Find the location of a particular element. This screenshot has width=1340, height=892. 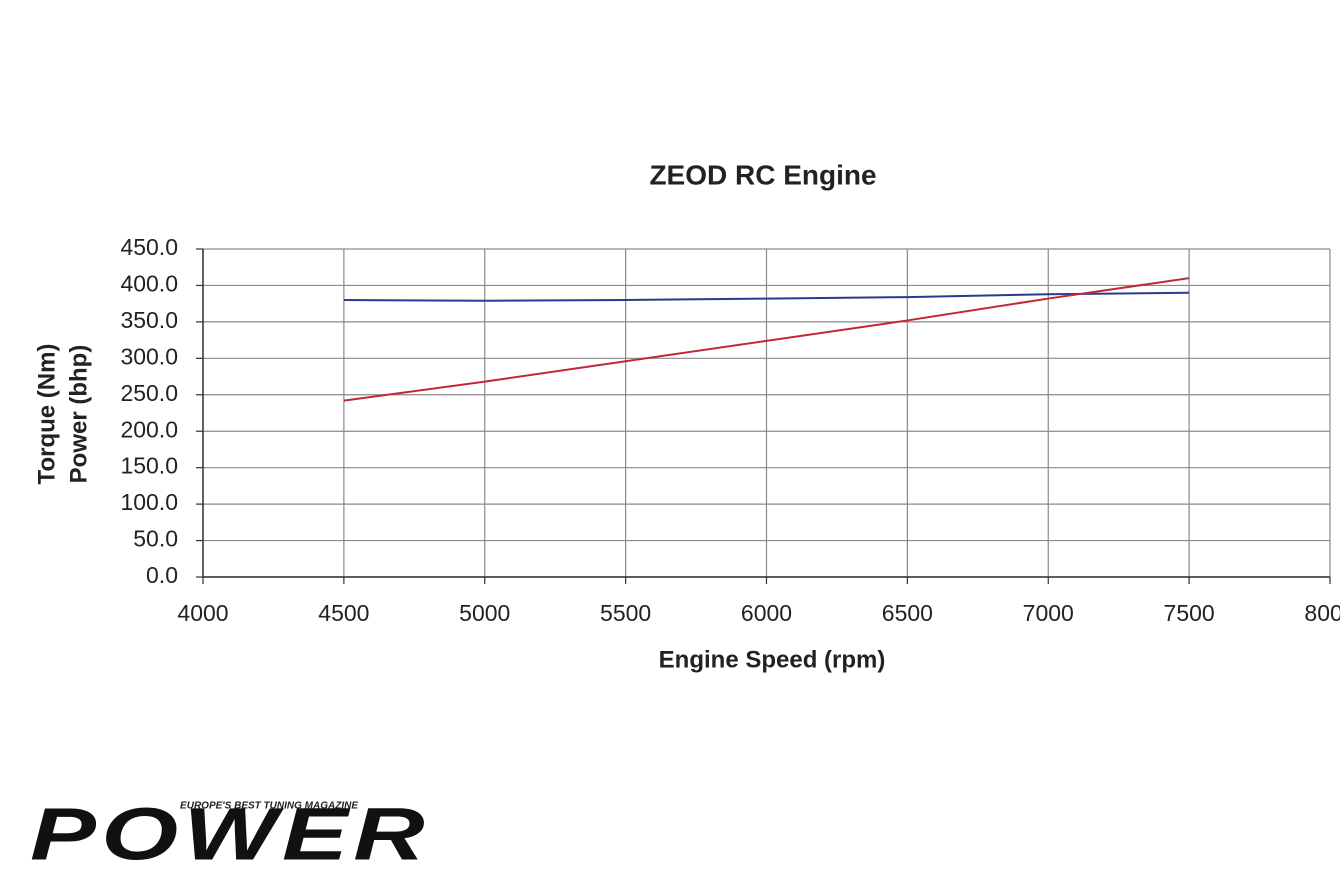

y-tick-label: 0.0 is located at coordinates (162, 575).